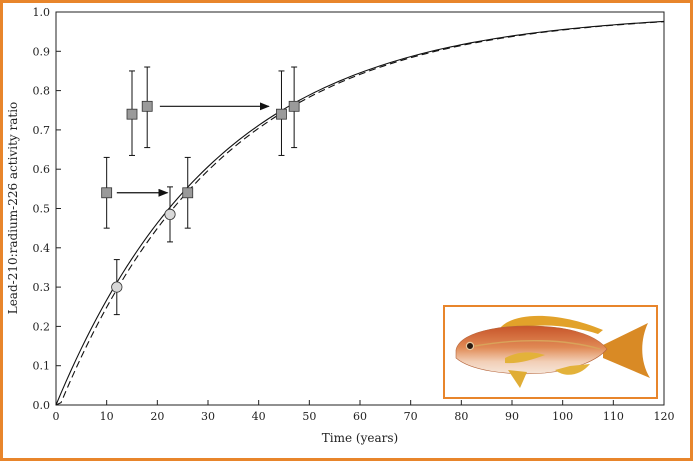  Describe the element at coordinates (42, 287) in the screenshot. I see `y-tick-label: 0.3` at that location.